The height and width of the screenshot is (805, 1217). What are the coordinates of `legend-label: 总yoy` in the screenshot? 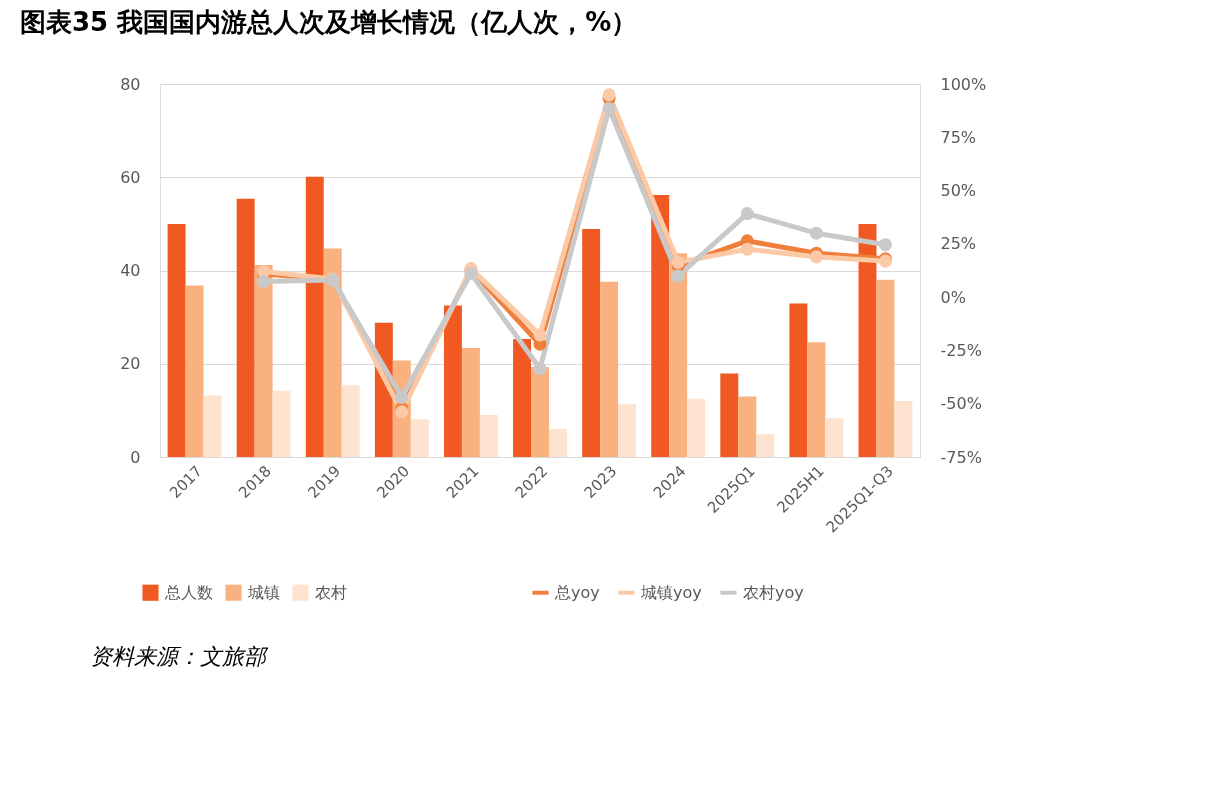 It's located at (577, 592).